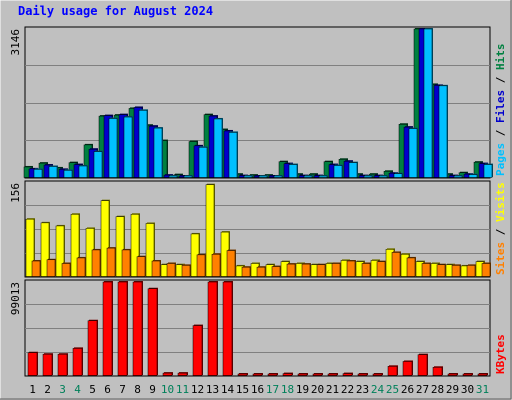  Describe the element at coordinates (257, 389) in the screenshot. I see `day-label: 16` at that location.